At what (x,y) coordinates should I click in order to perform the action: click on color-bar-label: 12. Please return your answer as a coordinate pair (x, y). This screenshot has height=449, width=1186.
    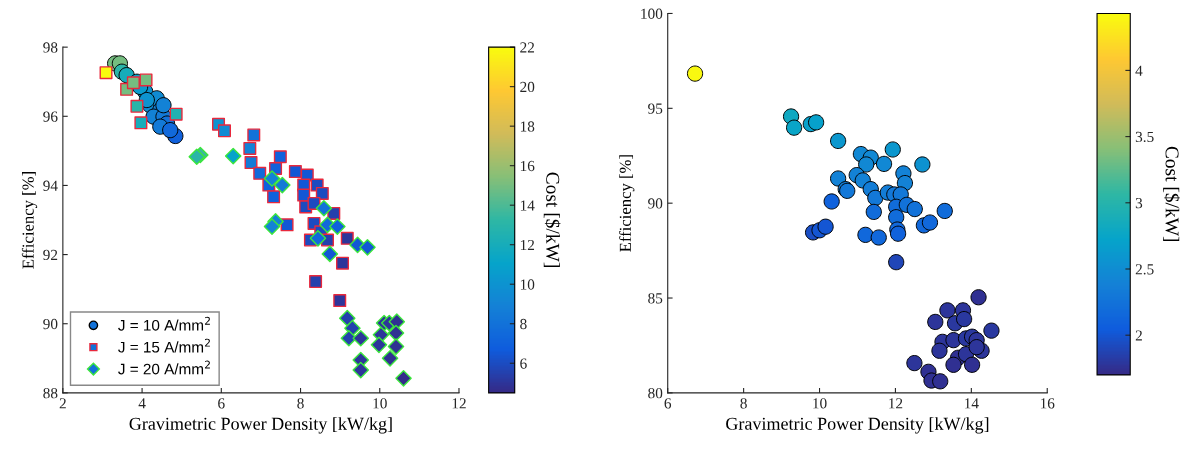
    Looking at the image, I should click on (527, 245).